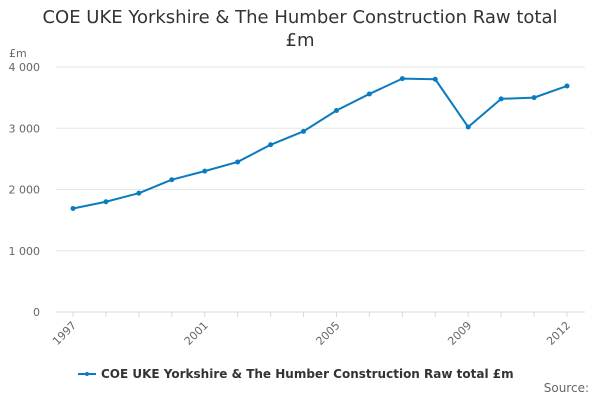  I want to click on source-label: Source:, so click(566, 388).